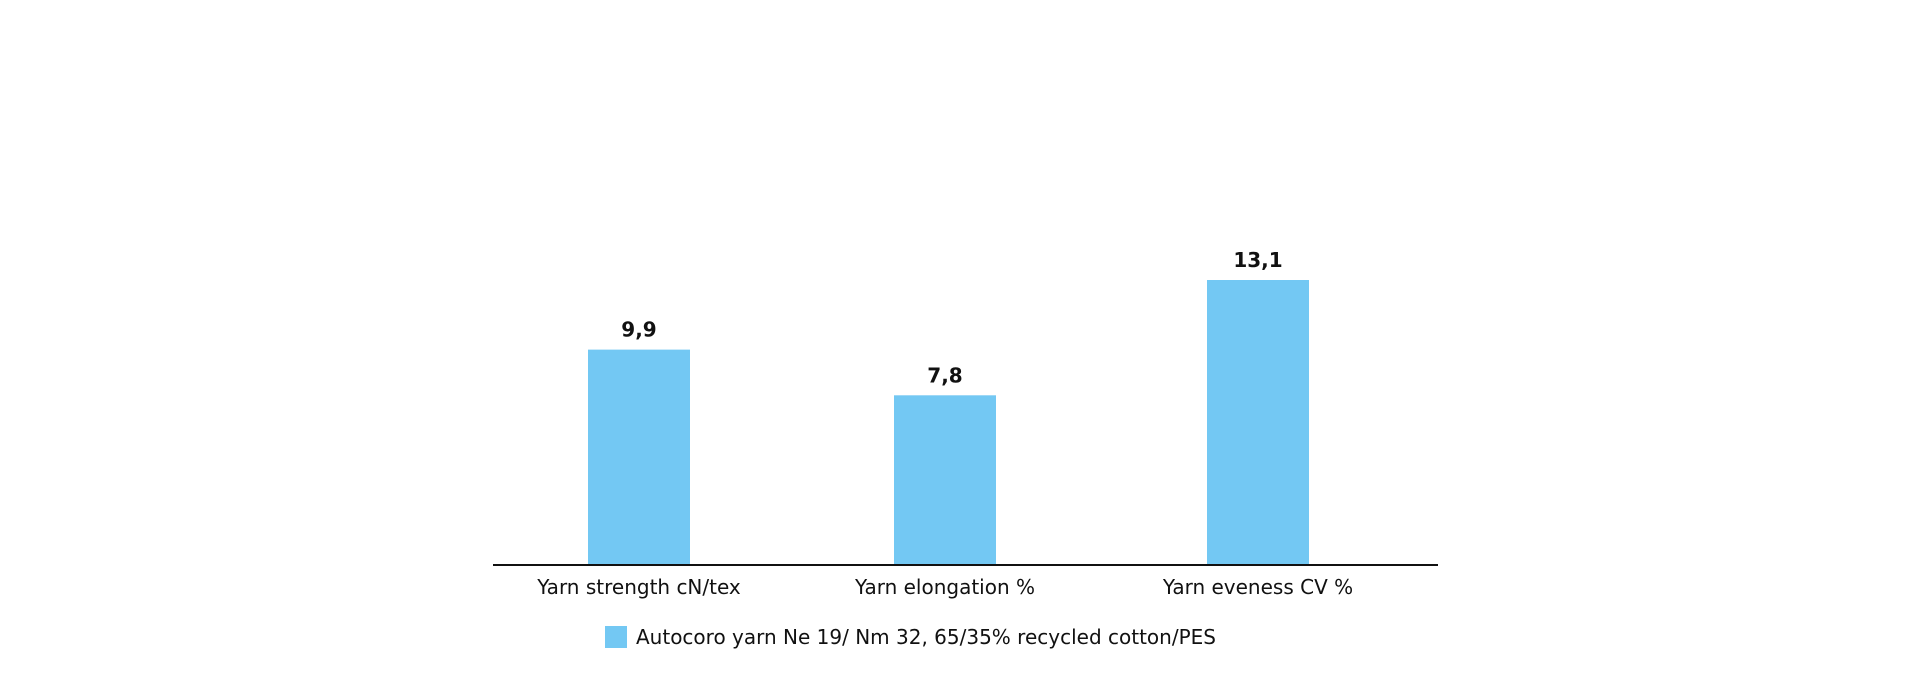  What do you see at coordinates (944, 375) in the screenshot?
I see `bar-value-label-2: 7,8` at bounding box center [944, 375].